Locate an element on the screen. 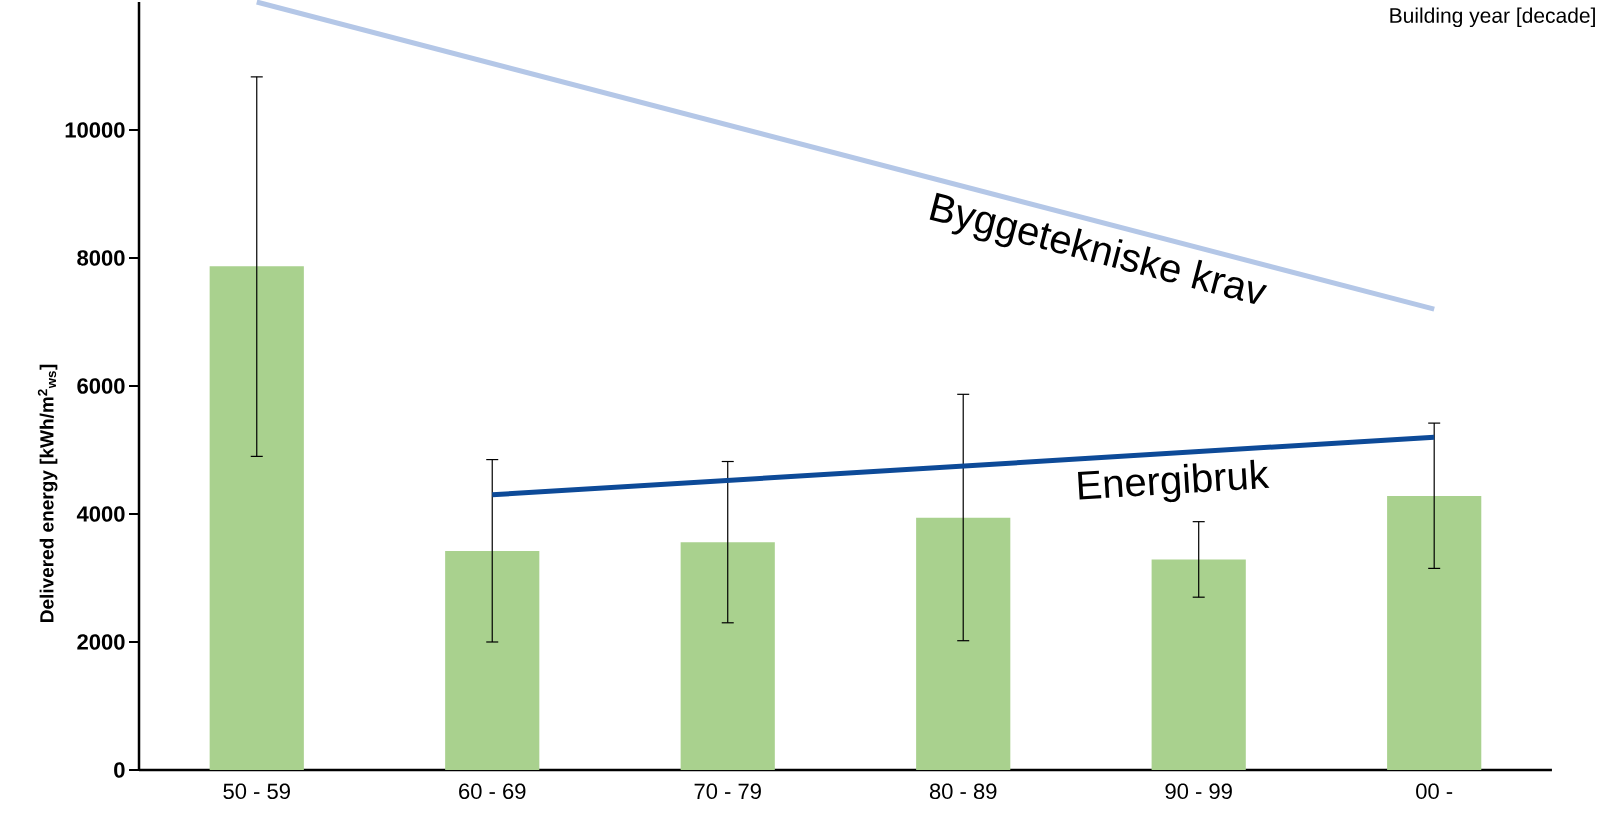 The height and width of the screenshot is (816, 1612). x-tick-label: 90 - 99 is located at coordinates (1198, 791).